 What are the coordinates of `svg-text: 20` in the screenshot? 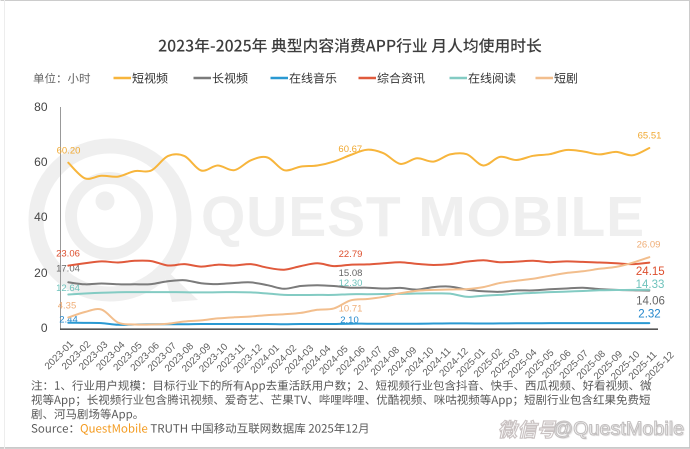 It's located at (41, 273).